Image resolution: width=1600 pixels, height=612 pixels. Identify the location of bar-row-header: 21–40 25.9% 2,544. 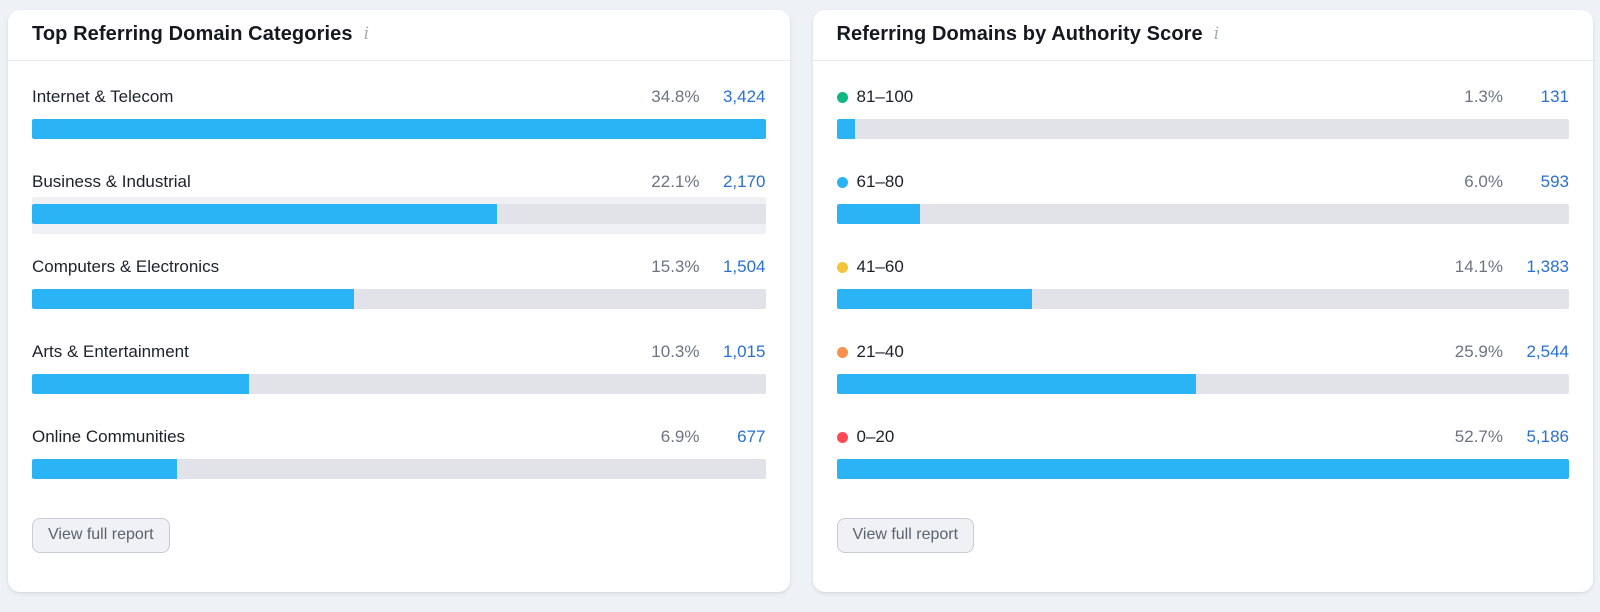
(1202, 352).